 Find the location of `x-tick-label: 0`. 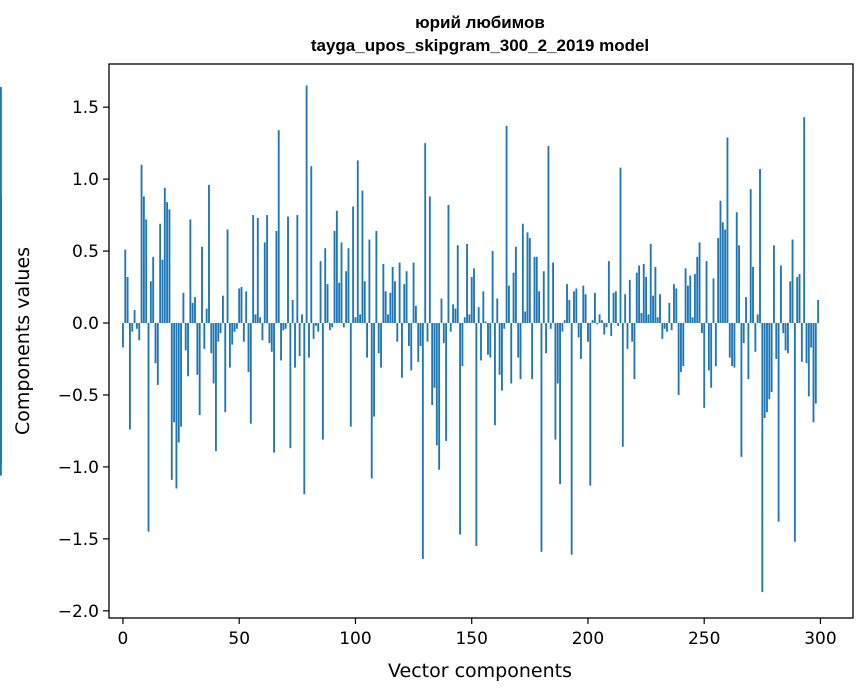

x-tick-label: 0 is located at coordinates (123, 639).